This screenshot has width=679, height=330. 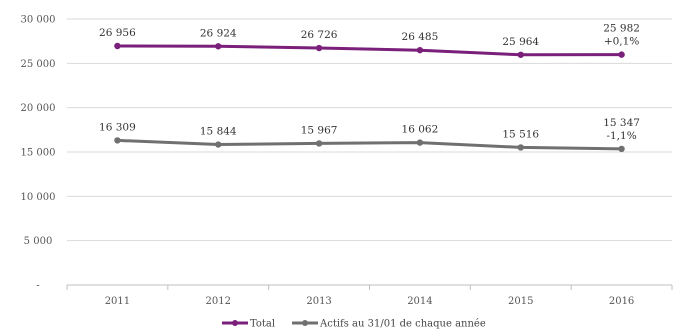 I want to click on data-label: 15 516, so click(x=520, y=134).